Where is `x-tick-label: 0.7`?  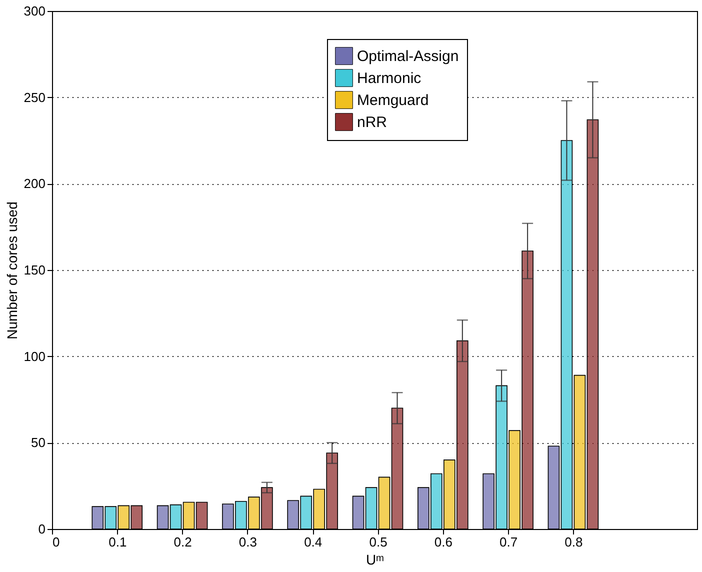
x-tick-label: 0.7 is located at coordinates (509, 542).